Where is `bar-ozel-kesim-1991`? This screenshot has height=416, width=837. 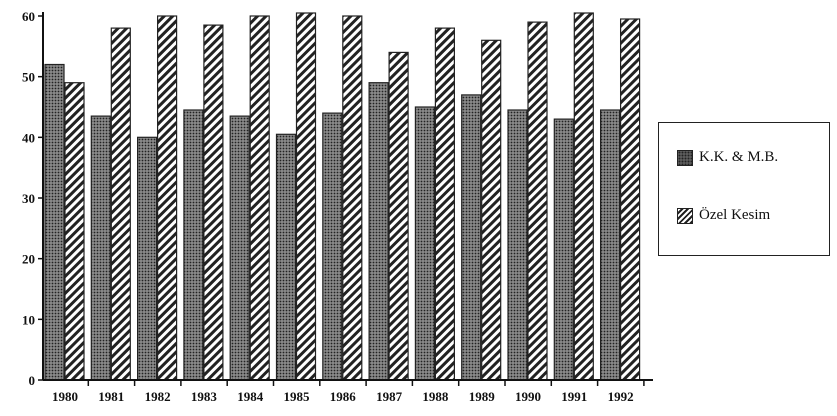 bar-ozel-kesim-1991 is located at coordinates (583, 196).